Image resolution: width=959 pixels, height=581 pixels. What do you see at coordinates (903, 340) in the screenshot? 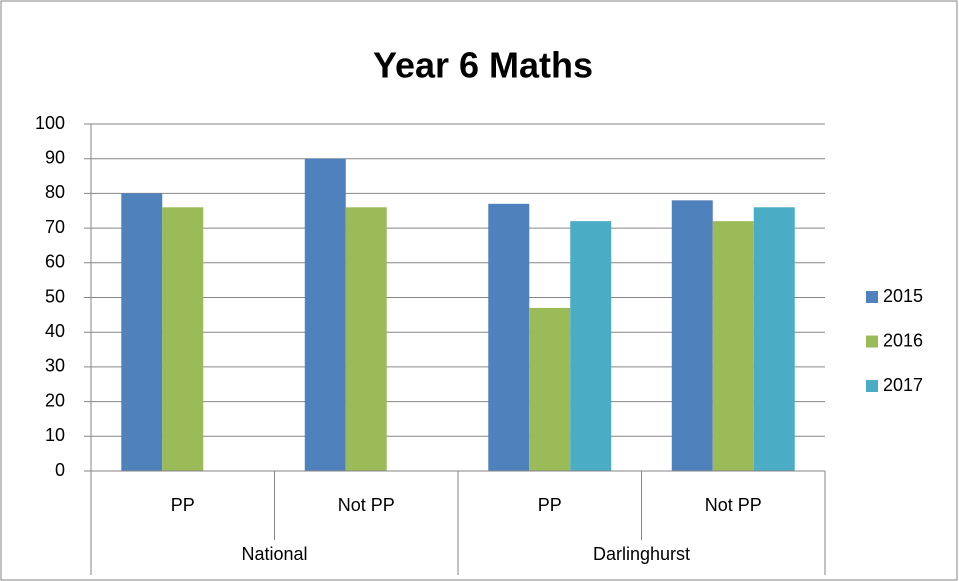
I see `legend-label: 2016` at bounding box center [903, 340].